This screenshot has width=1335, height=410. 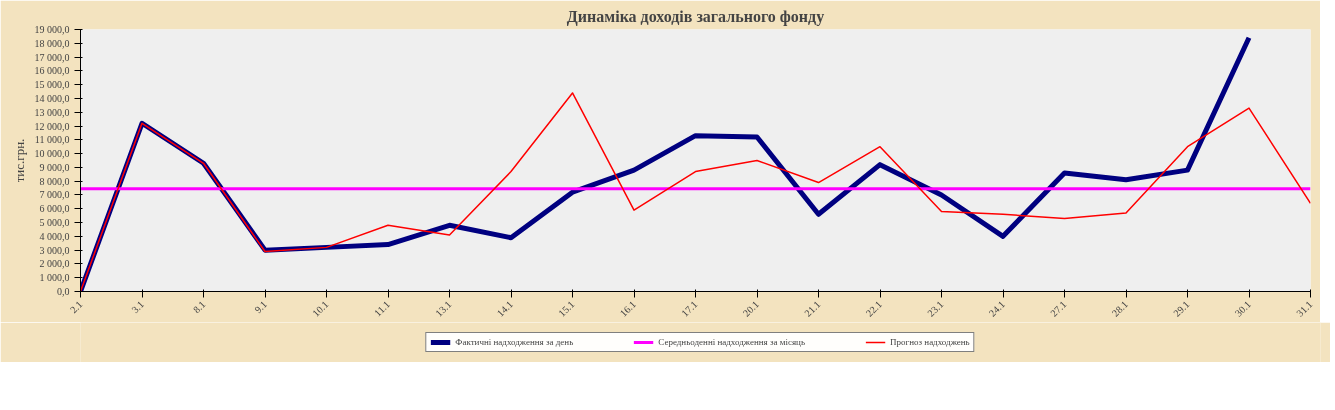 I want to click on x-tick-label: 9.1, so click(x=260, y=307).